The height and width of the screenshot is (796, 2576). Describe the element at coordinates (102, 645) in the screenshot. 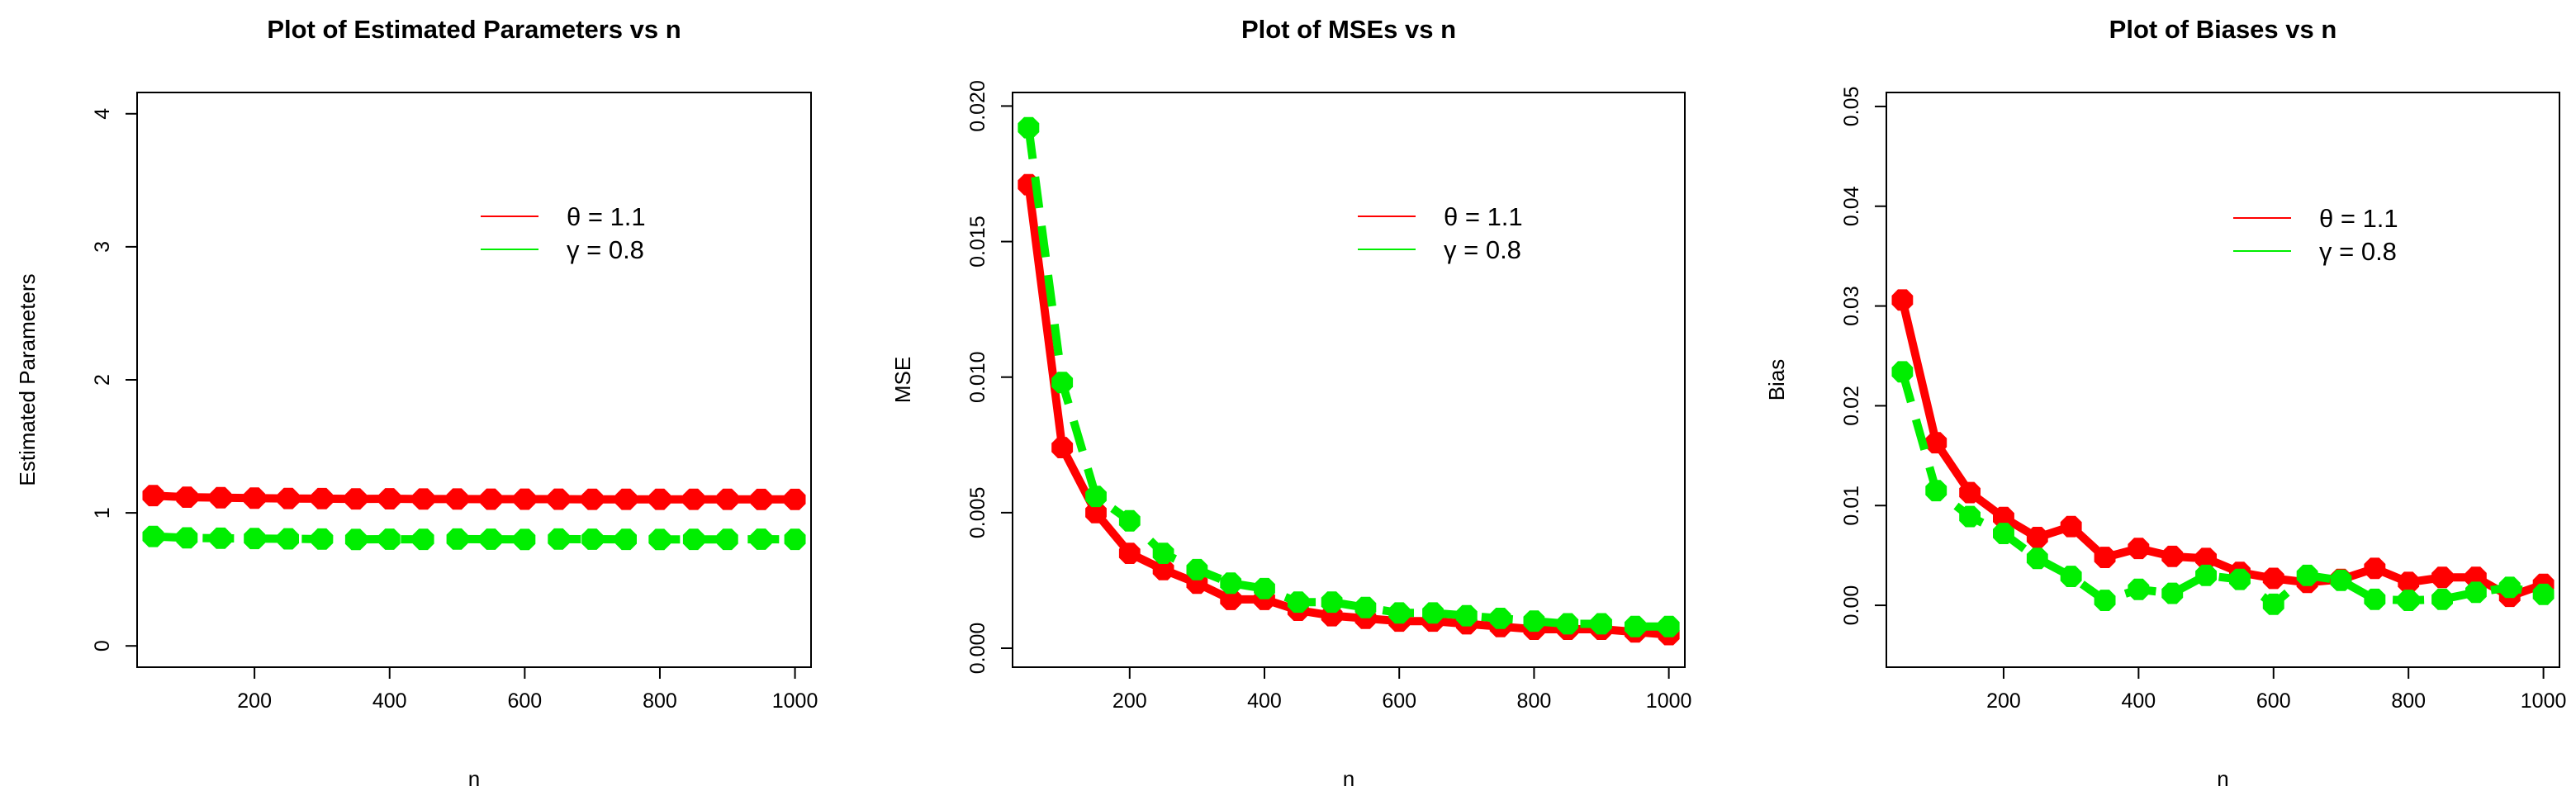

I see `y-tick-label: 0` at that location.